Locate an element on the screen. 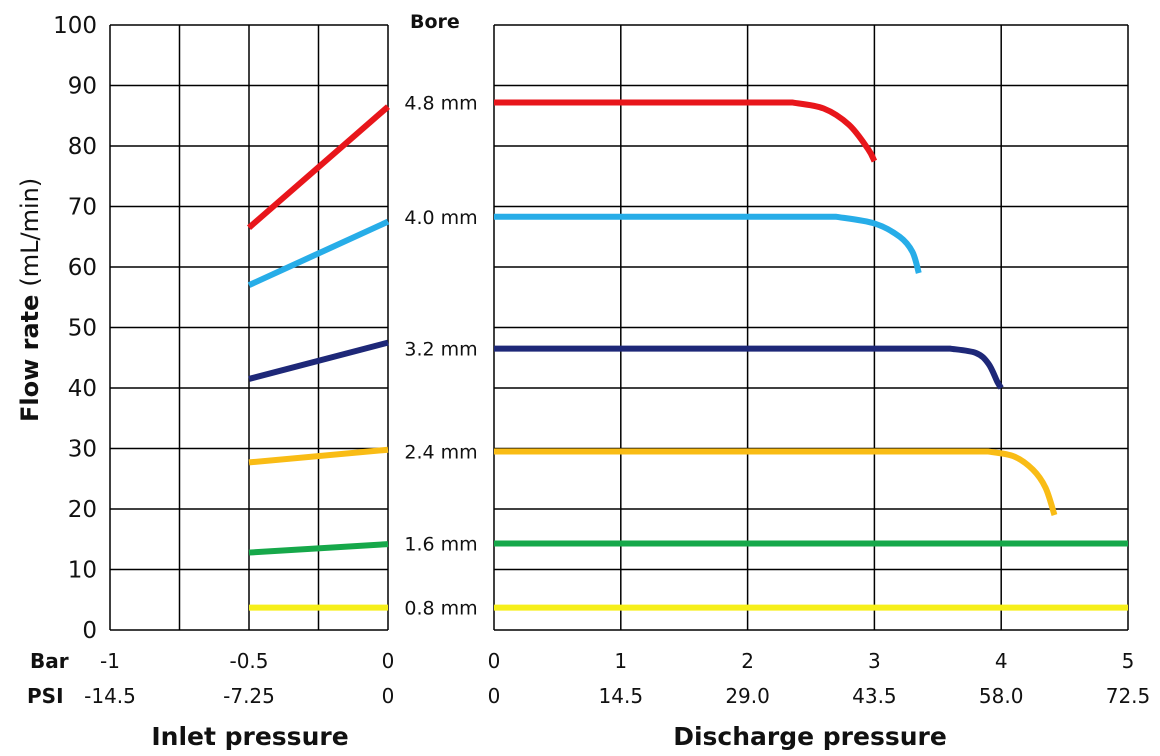  psi-row-label: PSI is located at coordinates (45, 696).